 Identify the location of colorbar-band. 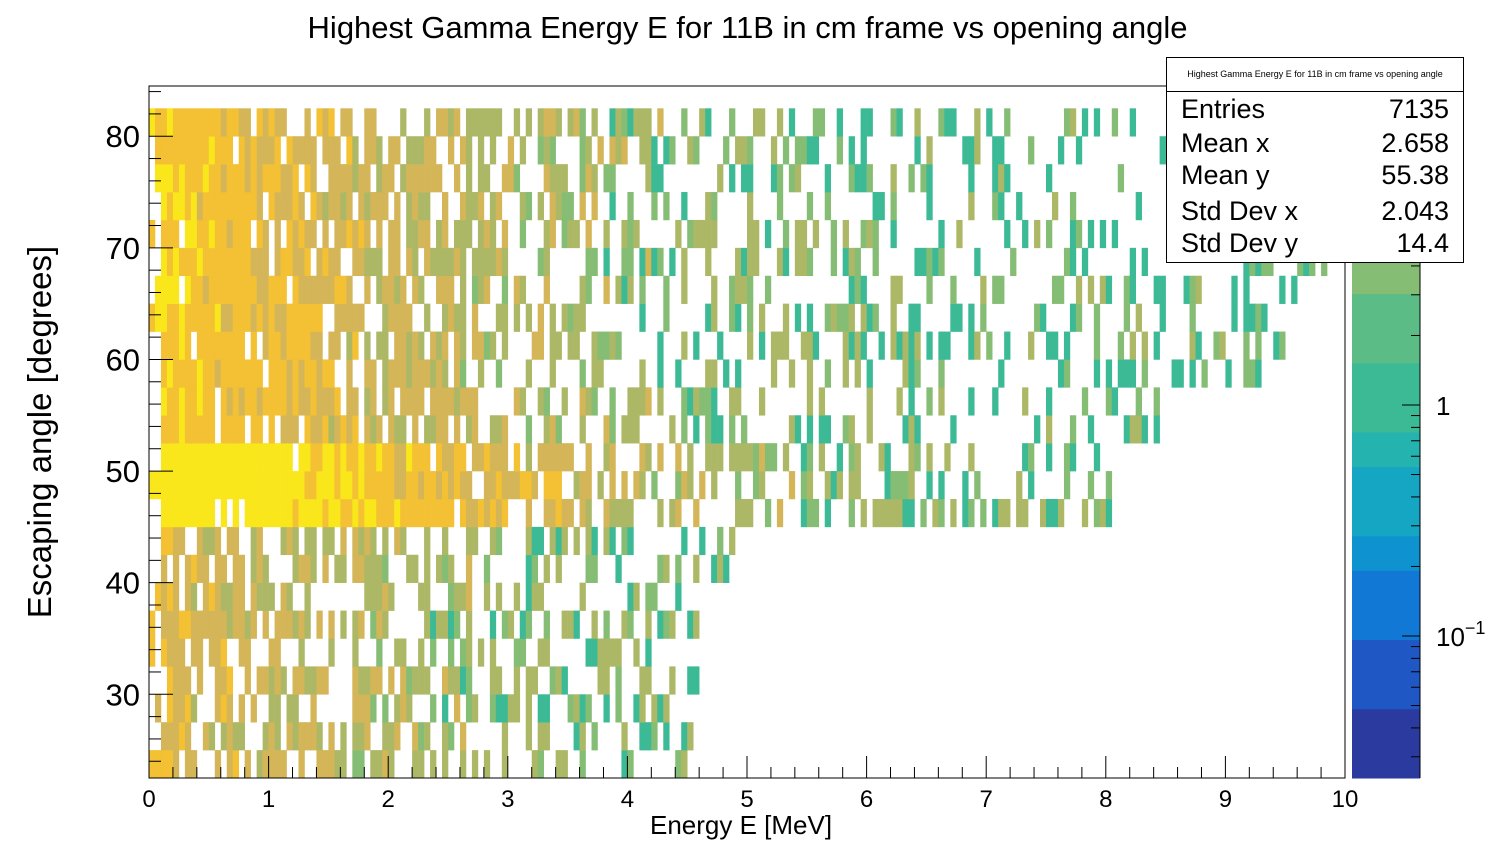
(1386, 553).